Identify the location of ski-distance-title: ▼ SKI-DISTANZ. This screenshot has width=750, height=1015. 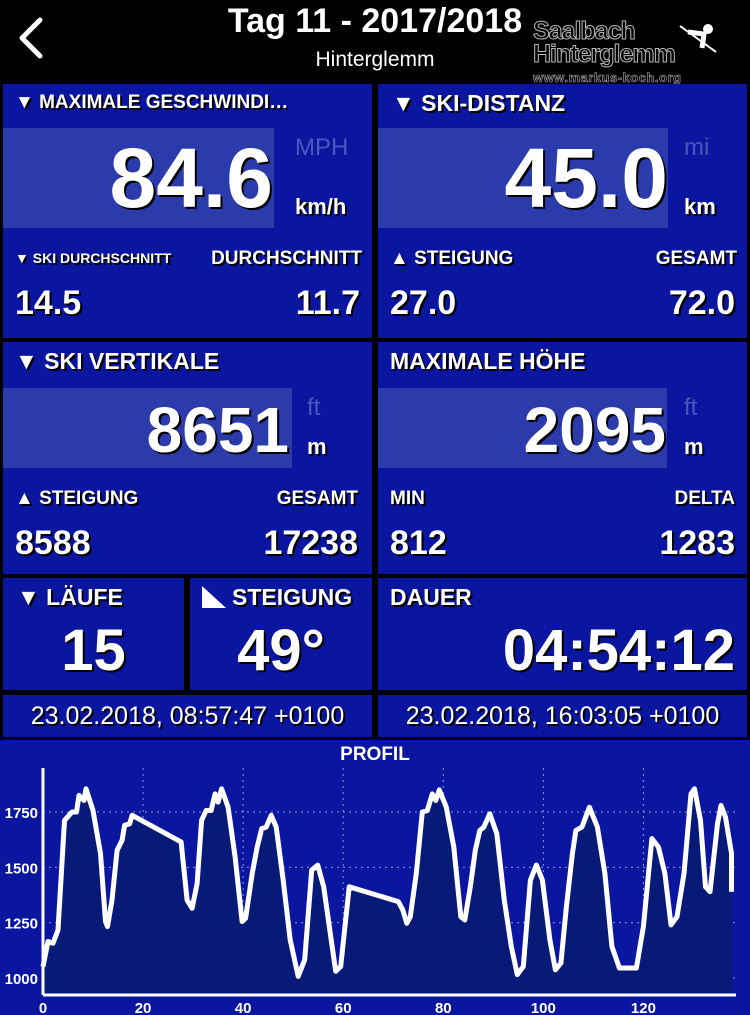
(479, 103).